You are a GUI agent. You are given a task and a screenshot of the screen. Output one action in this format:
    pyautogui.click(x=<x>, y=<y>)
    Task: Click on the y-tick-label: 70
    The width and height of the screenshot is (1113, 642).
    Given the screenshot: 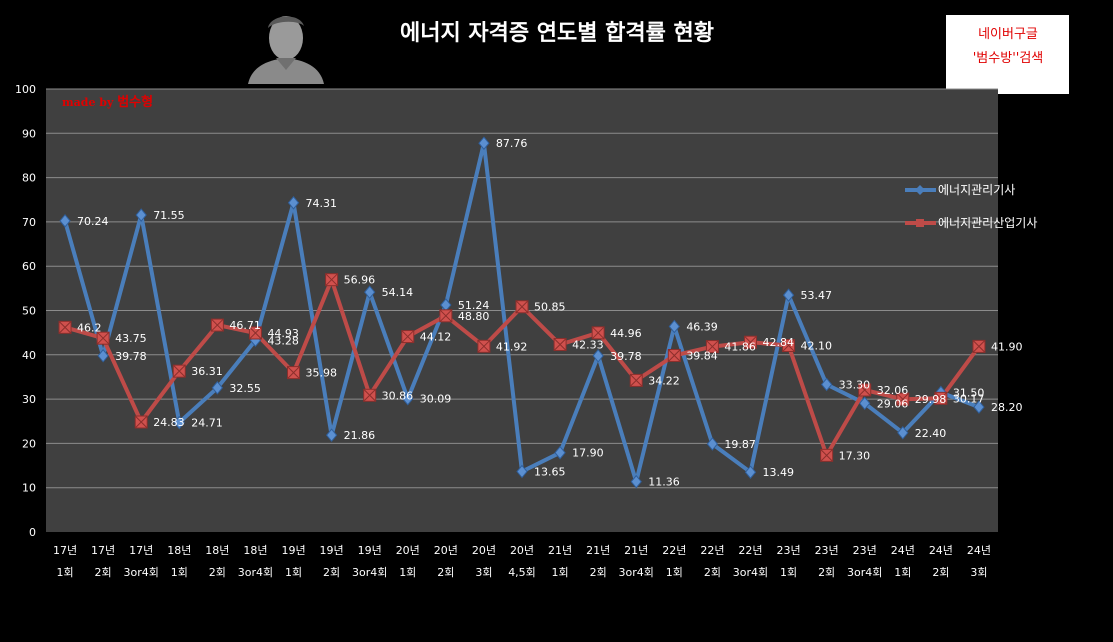 What is the action you would take?
    pyautogui.click(x=29, y=222)
    